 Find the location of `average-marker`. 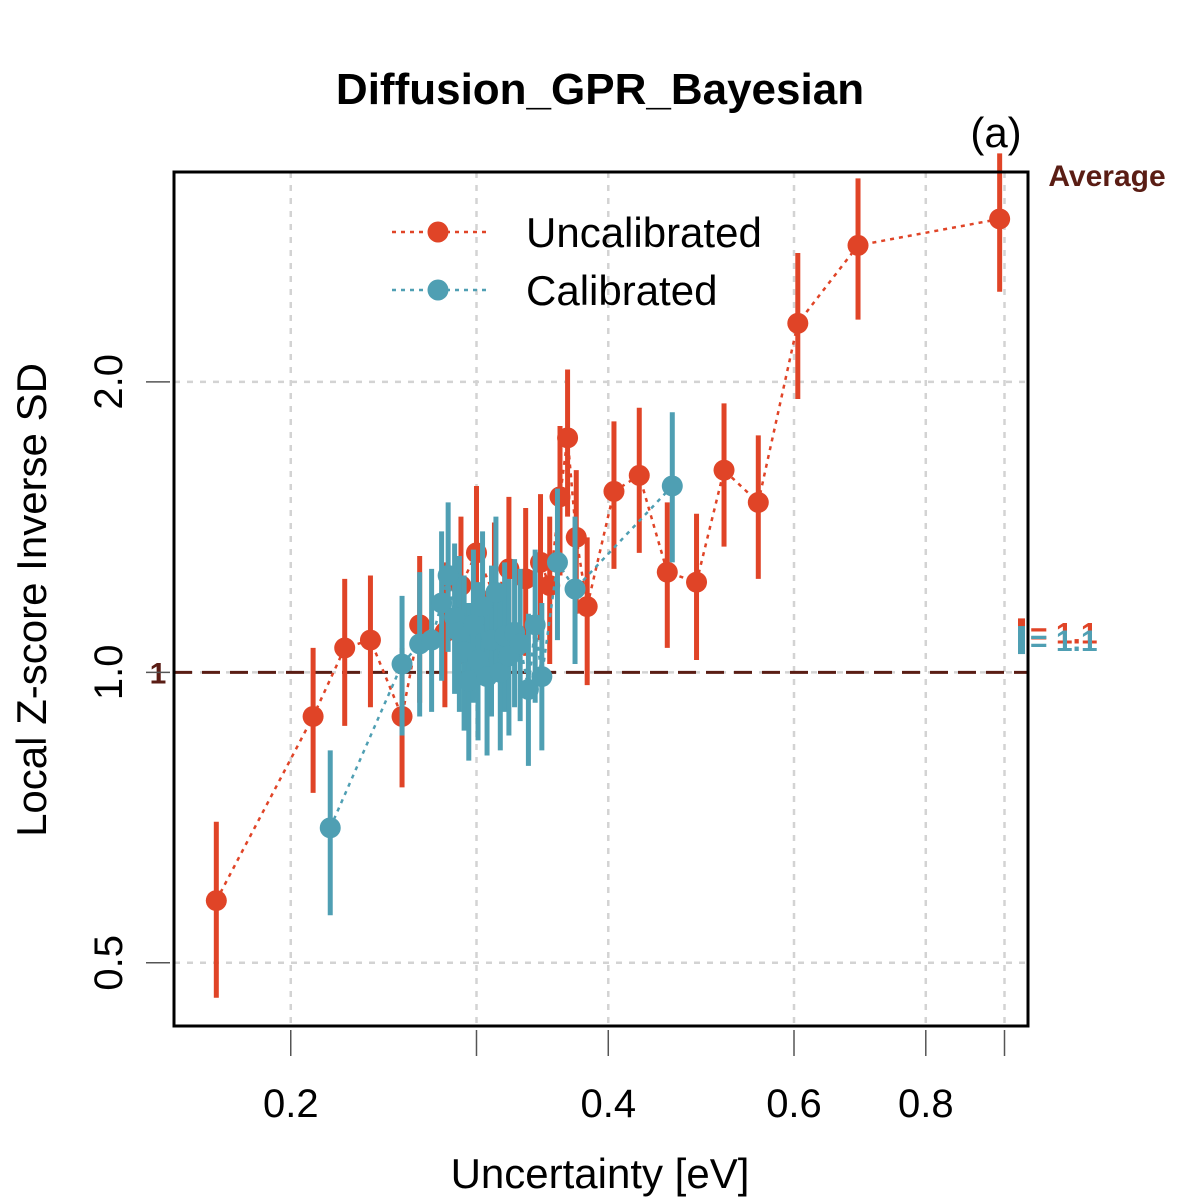

average-marker is located at coordinates (1021, 640).